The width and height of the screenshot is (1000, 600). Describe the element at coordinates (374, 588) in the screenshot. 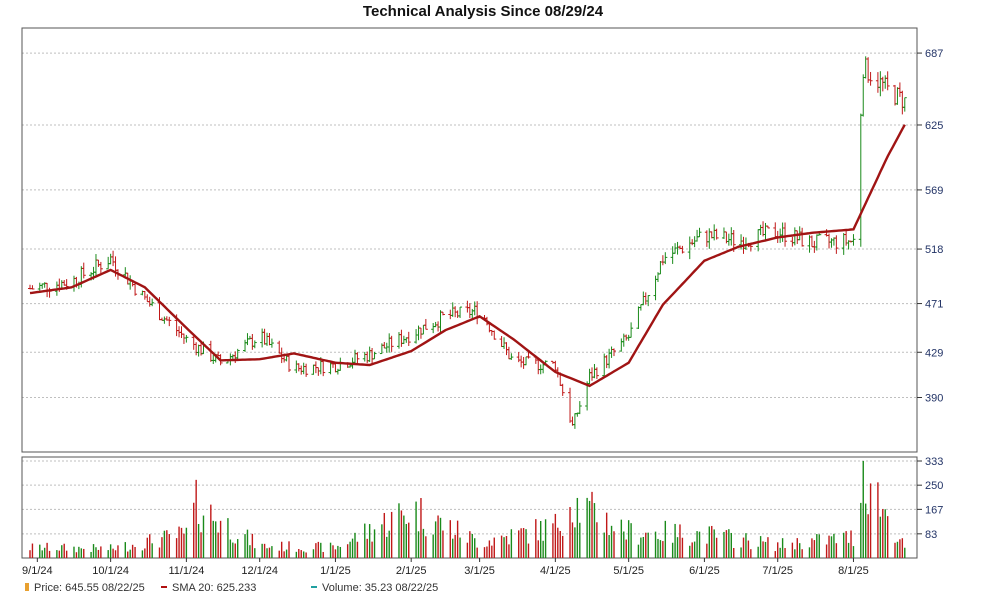

I see `legend-item: Volume: 35.23 08/22/25` at that location.